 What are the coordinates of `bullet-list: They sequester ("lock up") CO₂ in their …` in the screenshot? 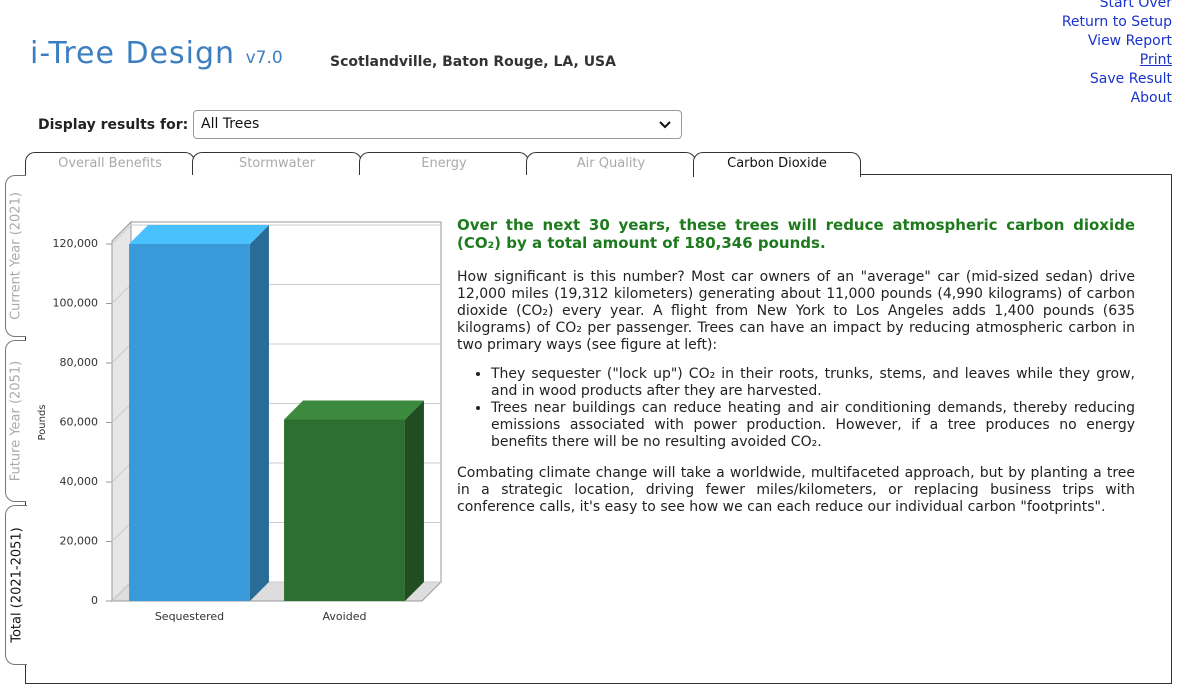 It's located at (796, 408).